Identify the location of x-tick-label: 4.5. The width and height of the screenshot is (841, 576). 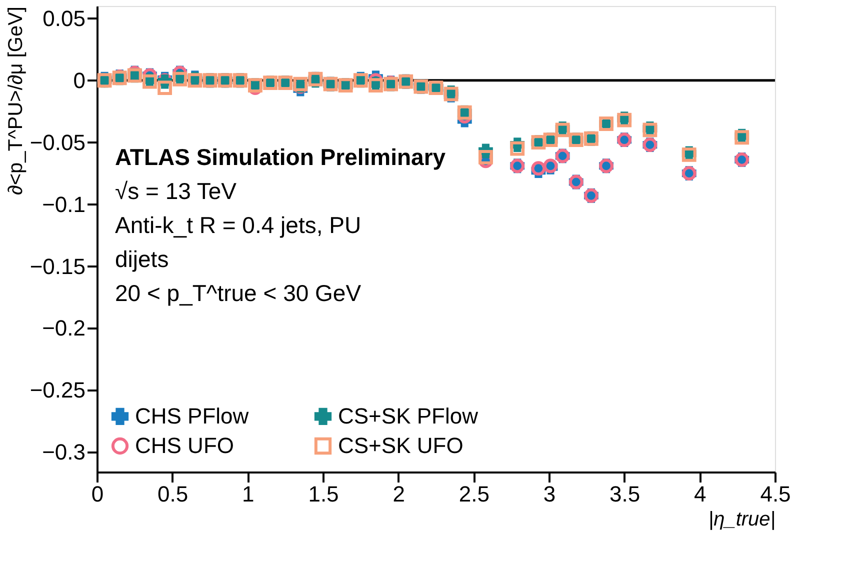
(775, 494).